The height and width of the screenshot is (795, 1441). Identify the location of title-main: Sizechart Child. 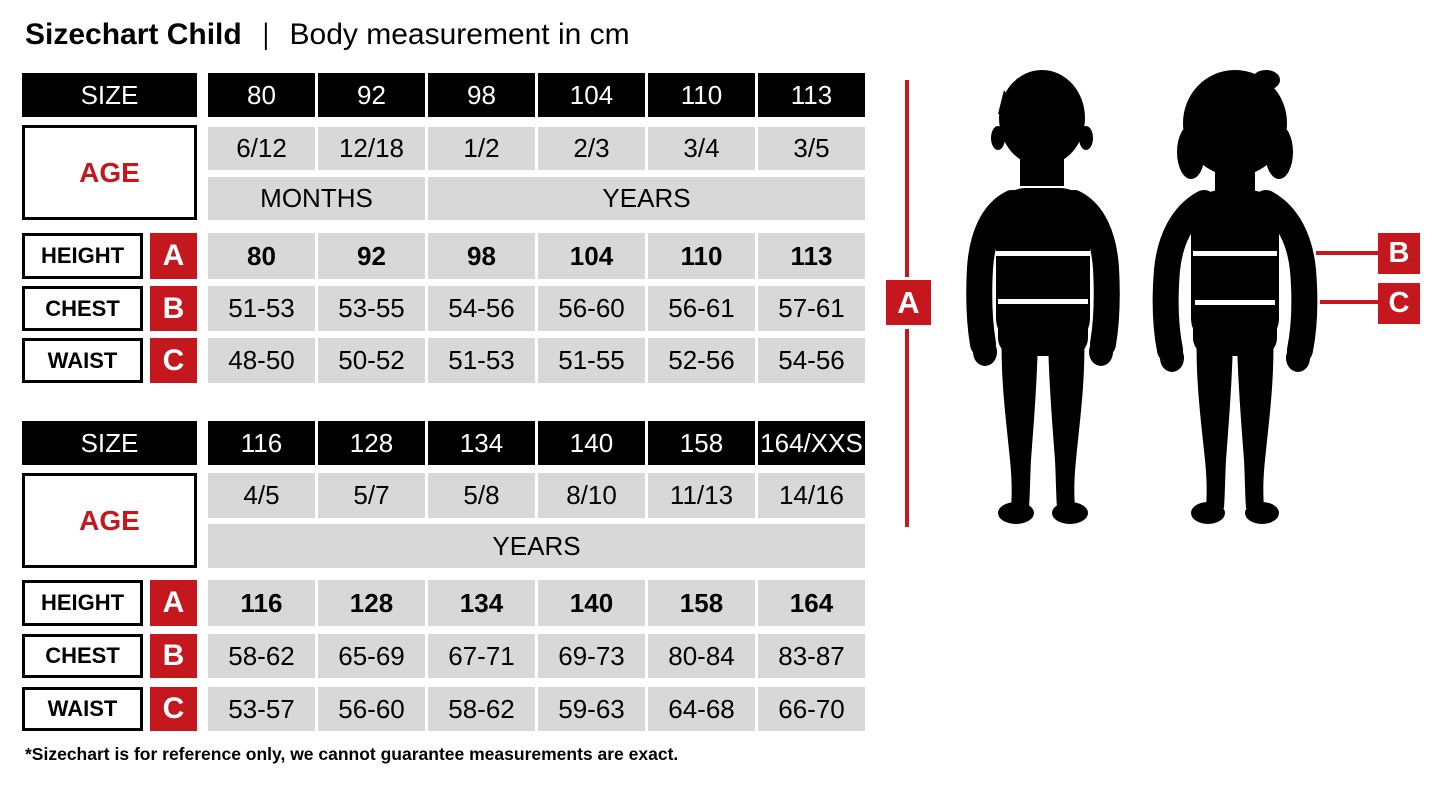
(133, 34).